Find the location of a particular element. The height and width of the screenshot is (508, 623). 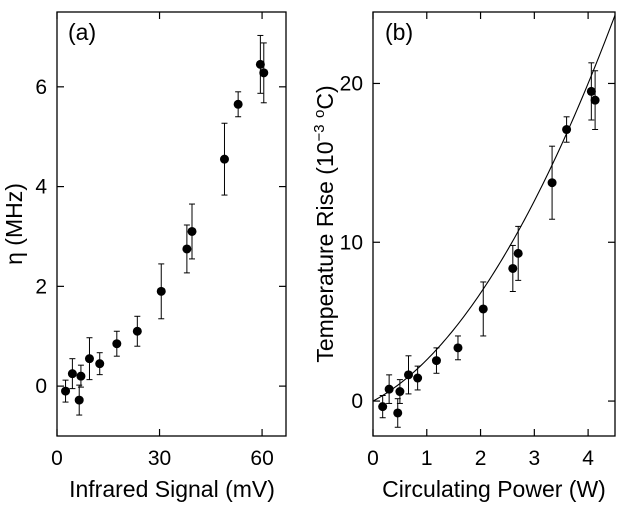

y-tick-label: 20 is located at coordinates (351, 83).